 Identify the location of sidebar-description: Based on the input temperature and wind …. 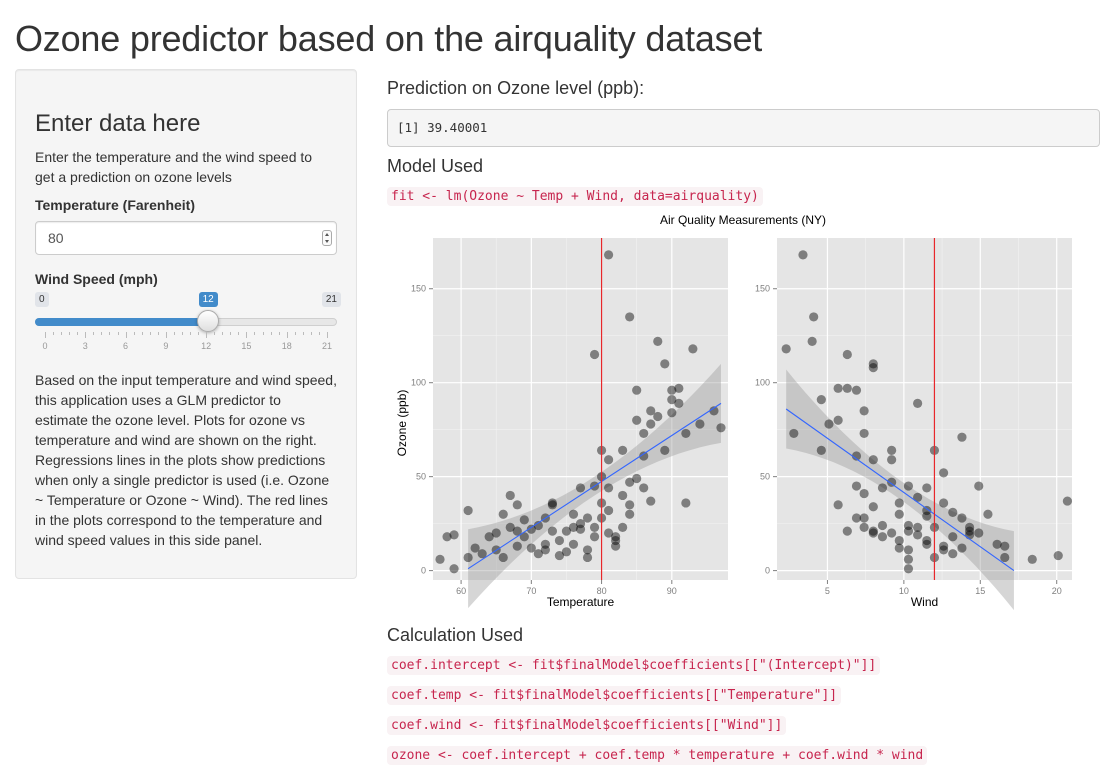
(186, 460).